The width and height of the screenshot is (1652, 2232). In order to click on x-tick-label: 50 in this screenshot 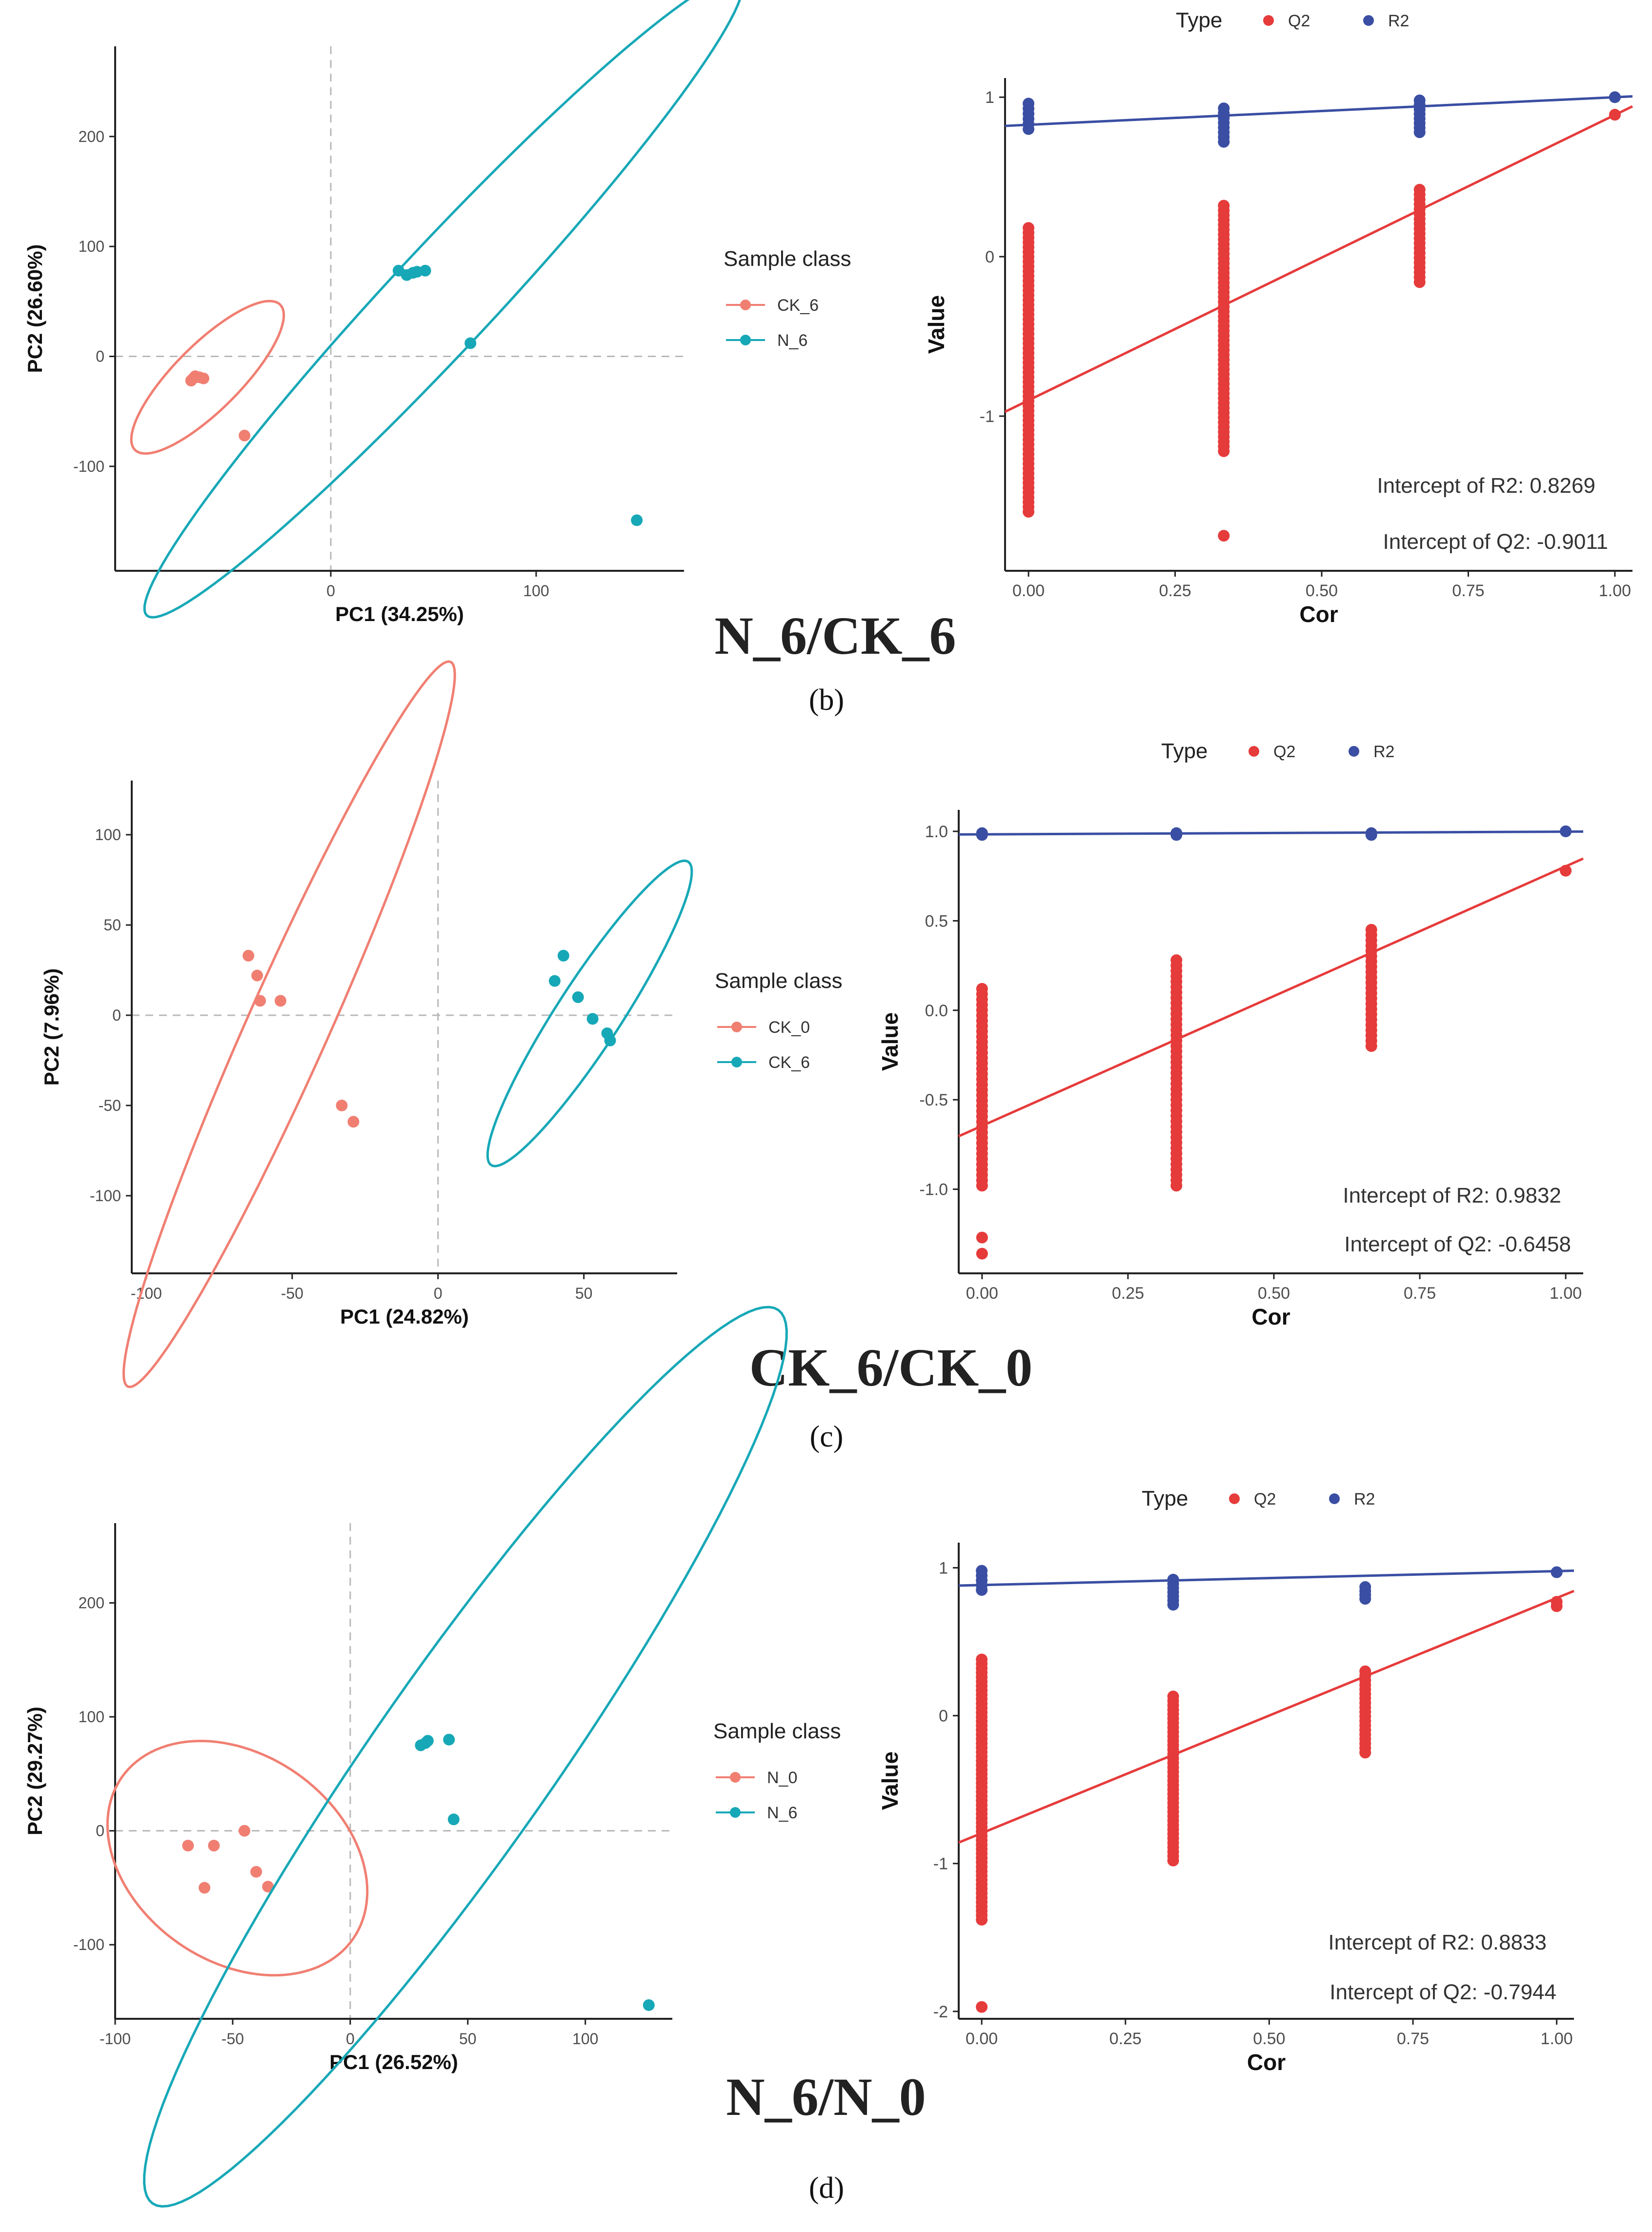, I will do `click(584, 1293)`.